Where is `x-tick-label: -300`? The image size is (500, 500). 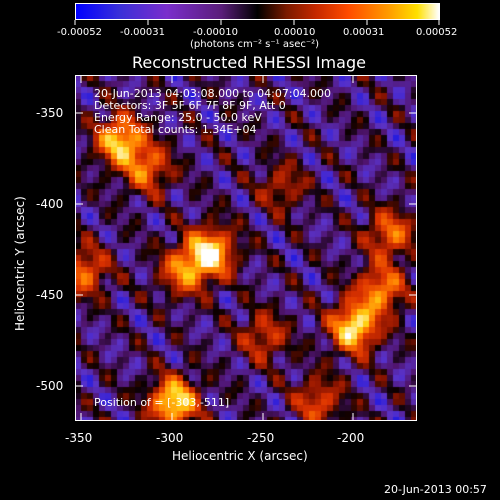 x-tick-label: -300 is located at coordinates (170, 438).